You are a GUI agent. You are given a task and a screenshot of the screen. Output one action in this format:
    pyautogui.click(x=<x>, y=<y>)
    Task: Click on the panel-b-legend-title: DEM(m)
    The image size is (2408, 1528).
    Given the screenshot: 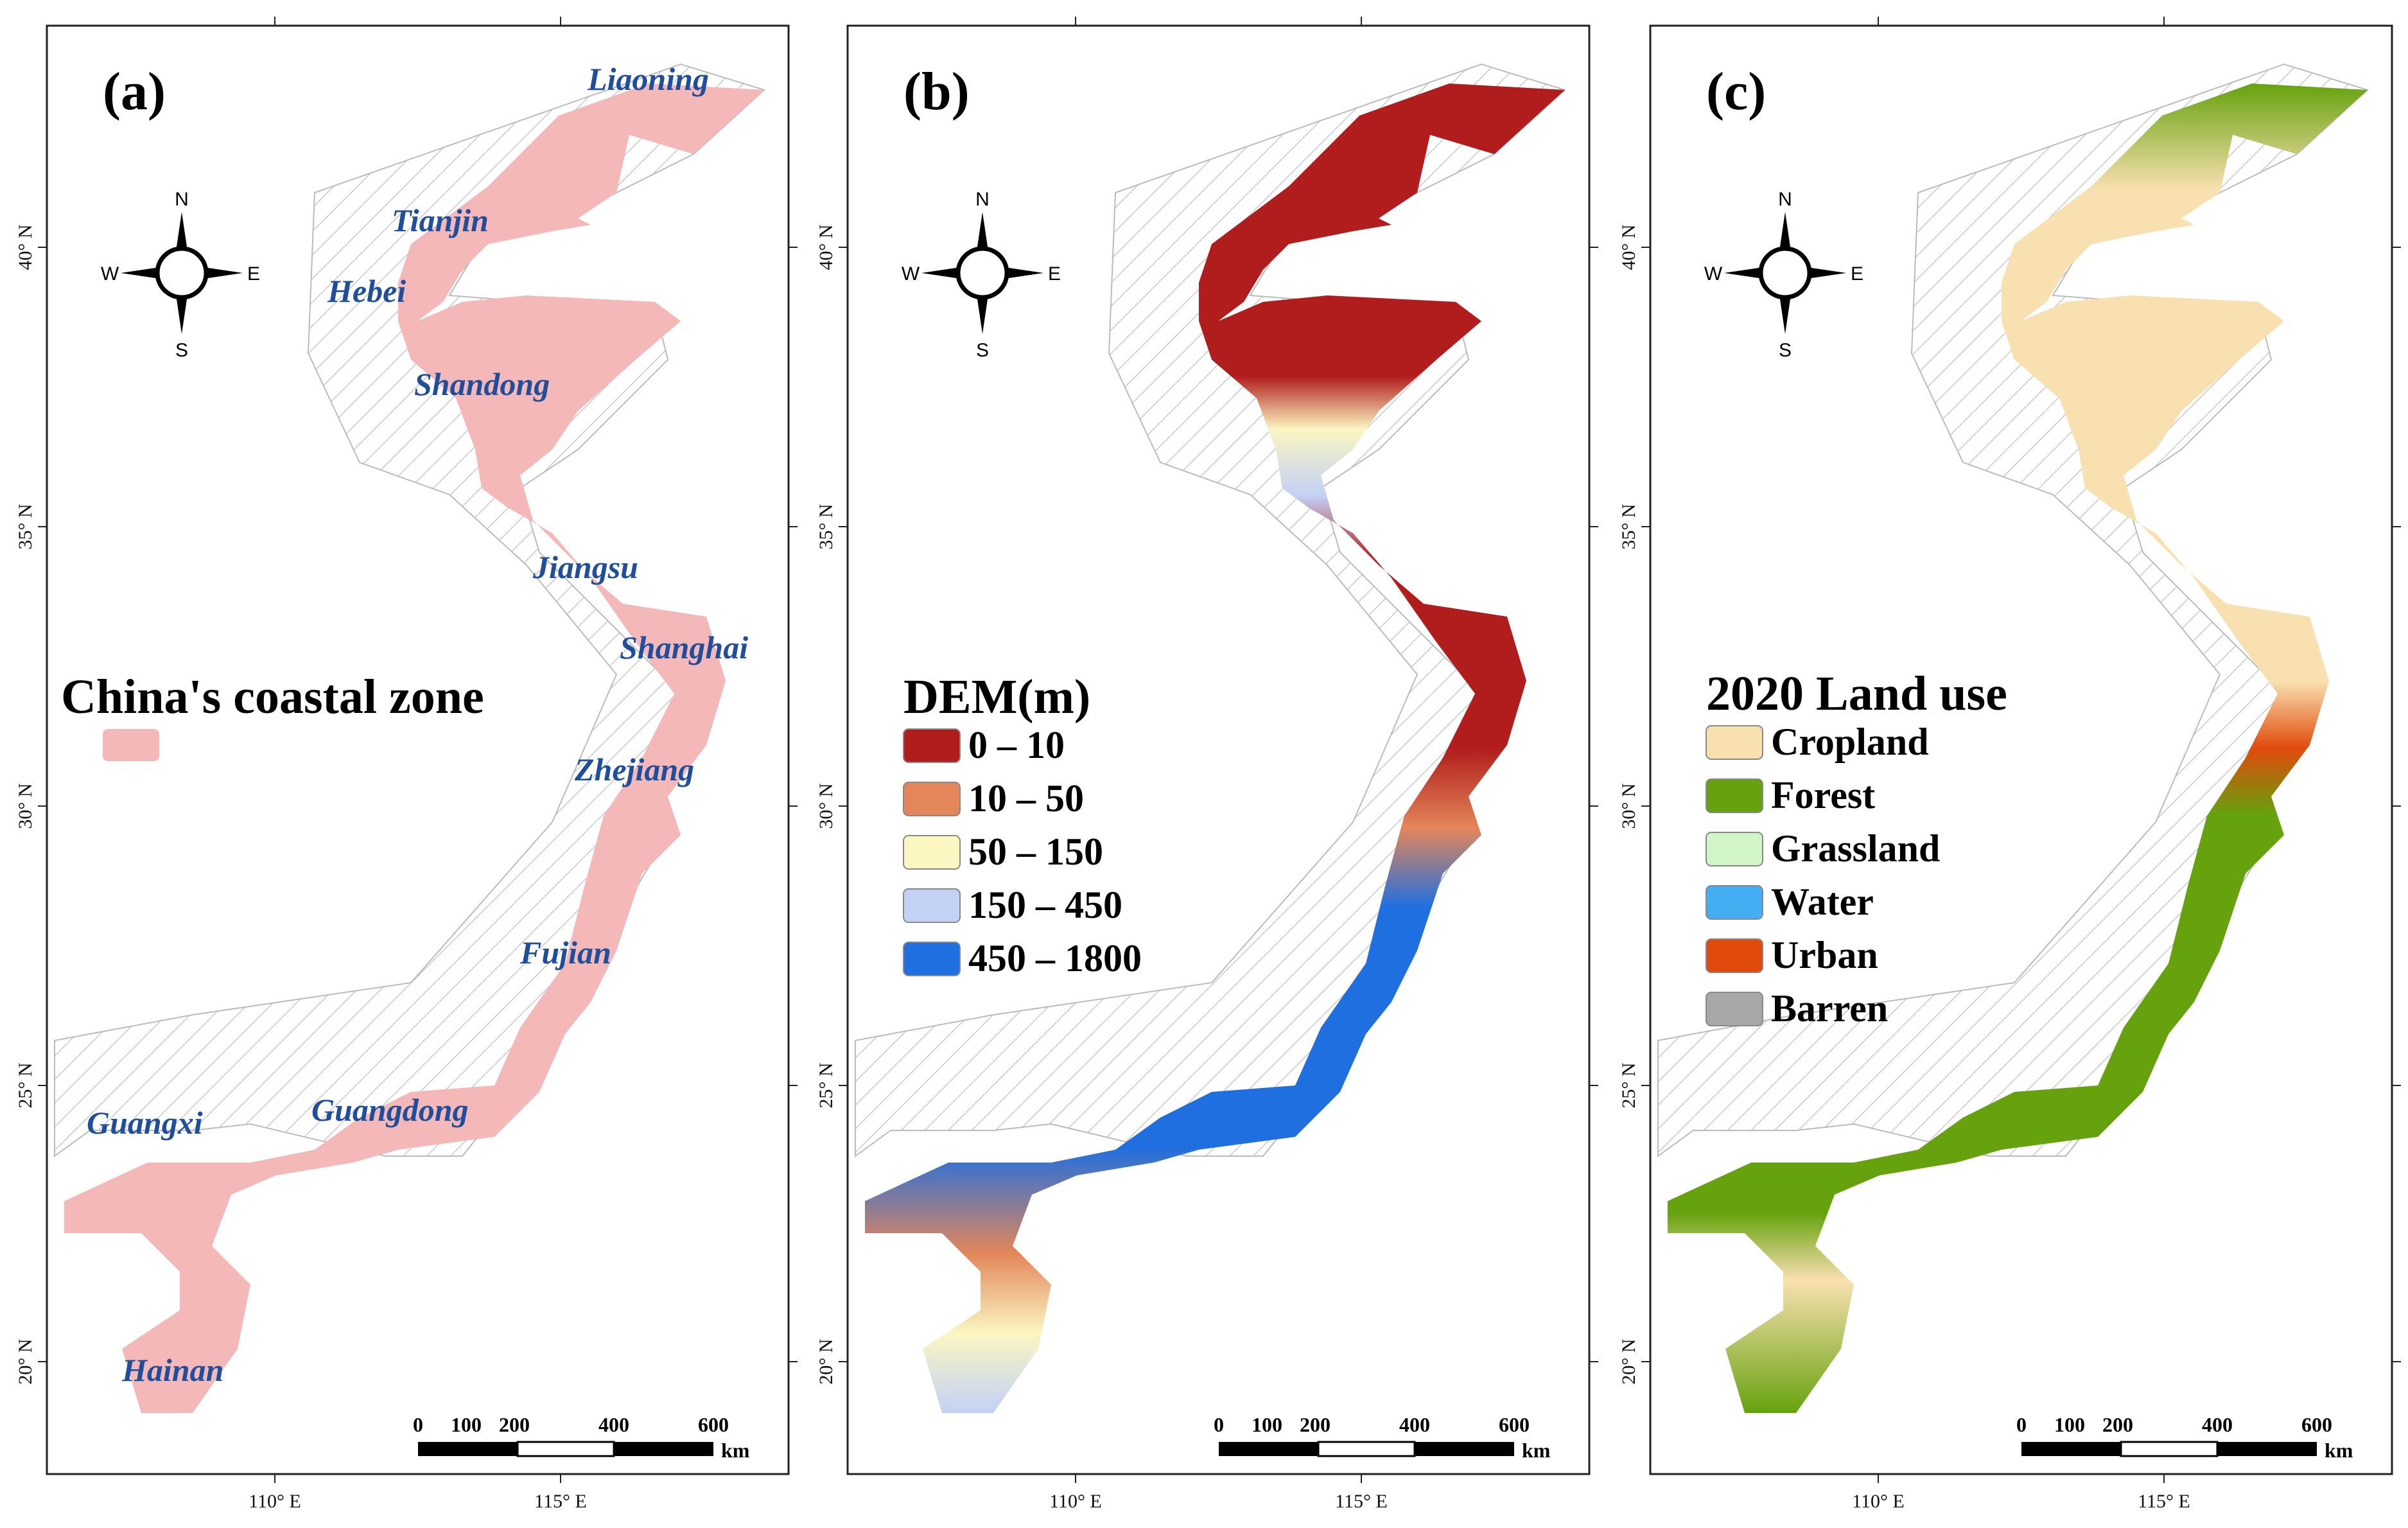 What is the action you would take?
    pyautogui.click(x=996, y=697)
    